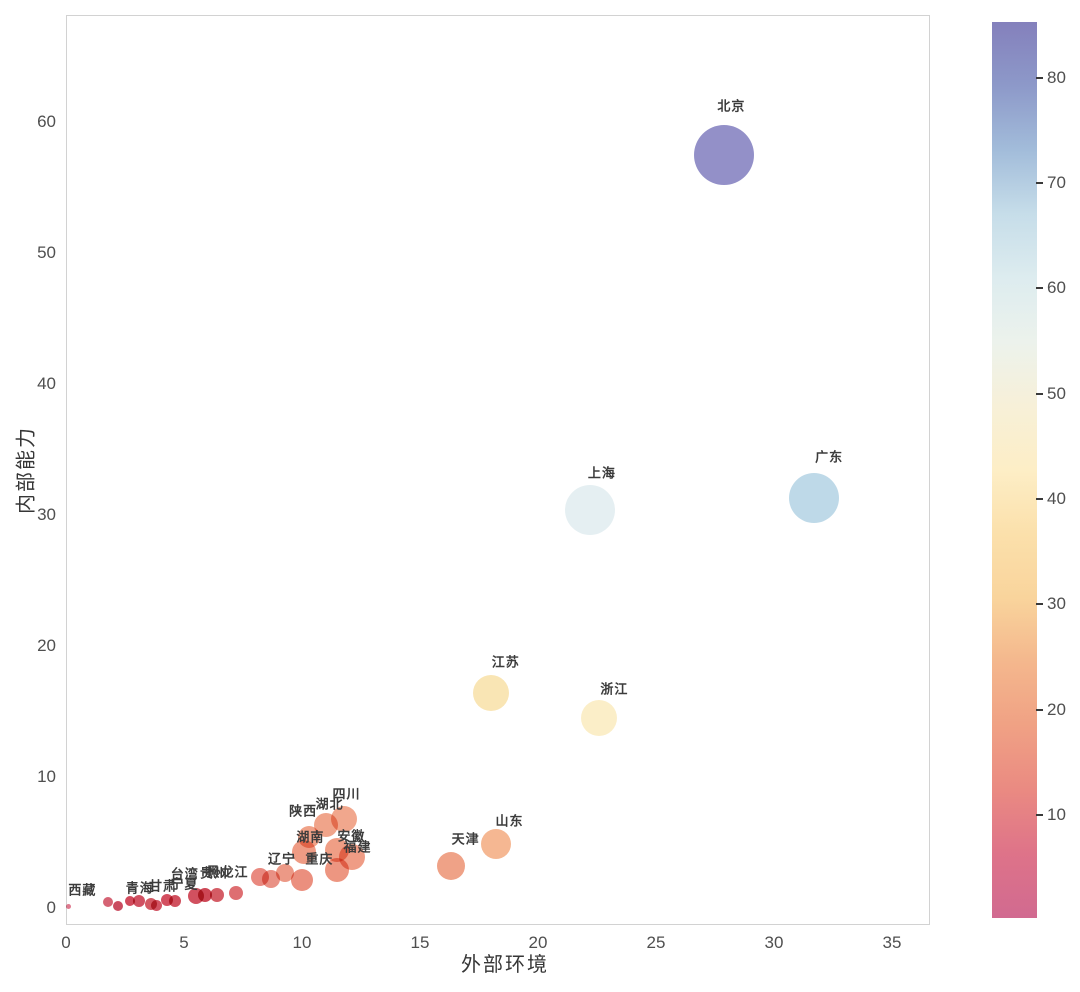 The width and height of the screenshot is (1080, 992). What do you see at coordinates (302, 942) in the screenshot?
I see `x-tick-label: 10` at bounding box center [302, 942].